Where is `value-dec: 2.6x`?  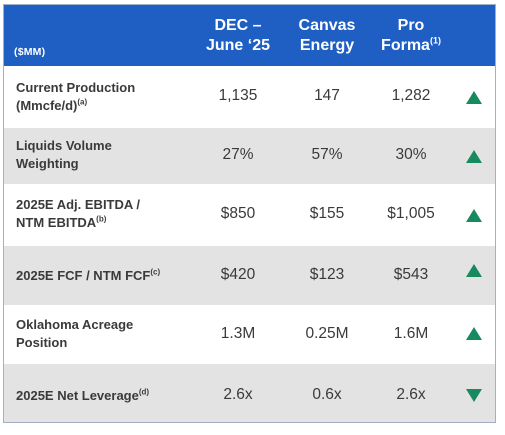
value-dec: 2.6x is located at coordinates (238, 394).